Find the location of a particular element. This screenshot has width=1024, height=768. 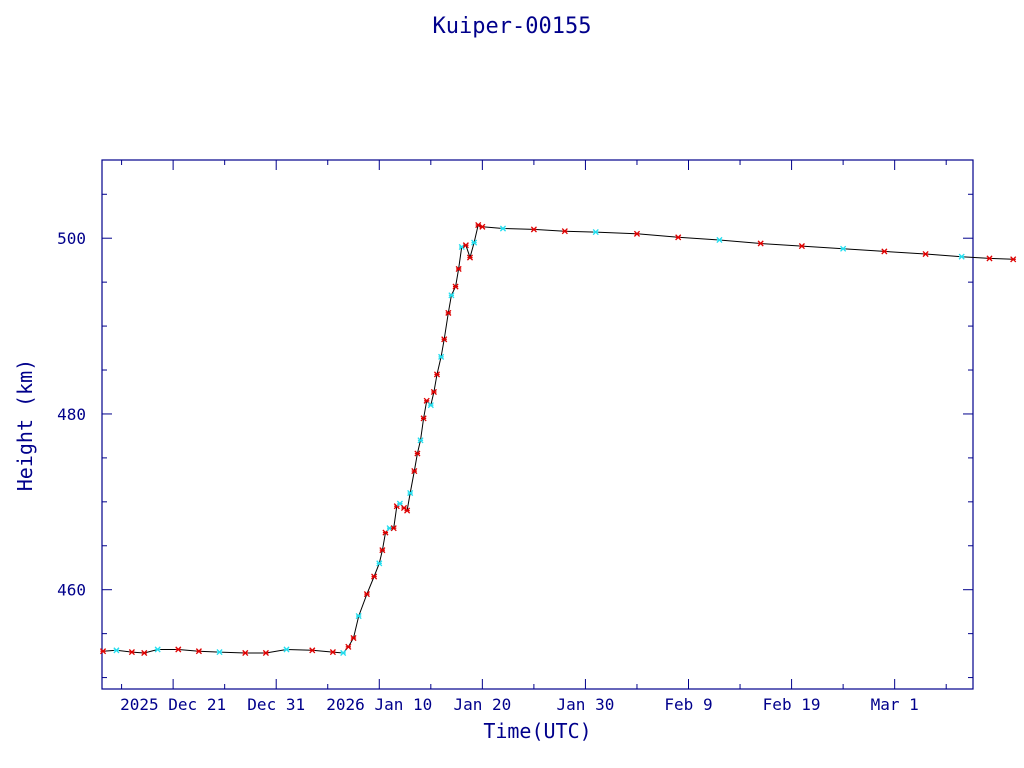

chart-title: Kuiper-00155 is located at coordinates (512, 26).